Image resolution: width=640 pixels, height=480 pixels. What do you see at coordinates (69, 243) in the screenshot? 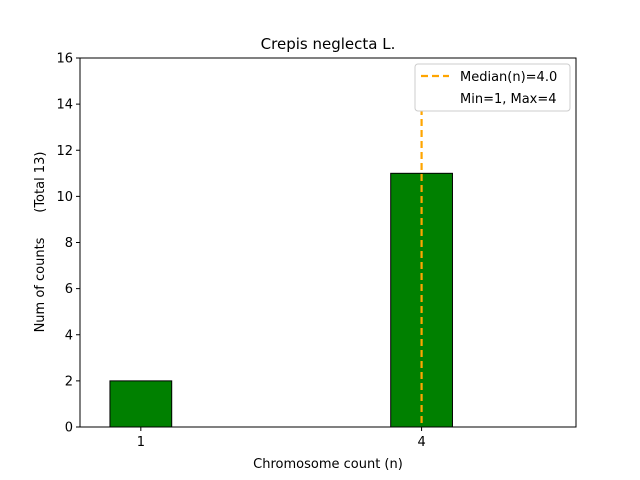
I see `y-tick-label: 8` at bounding box center [69, 243].